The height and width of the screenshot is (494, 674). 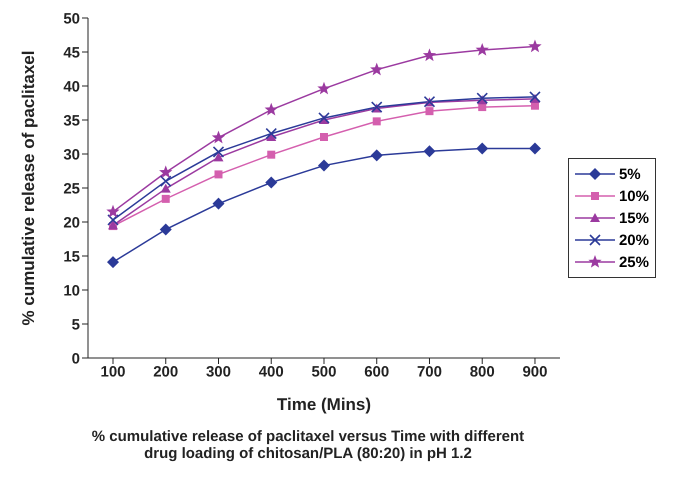 What do you see at coordinates (629, 174) in the screenshot?
I see `legend-label: 5%` at bounding box center [629, 174].